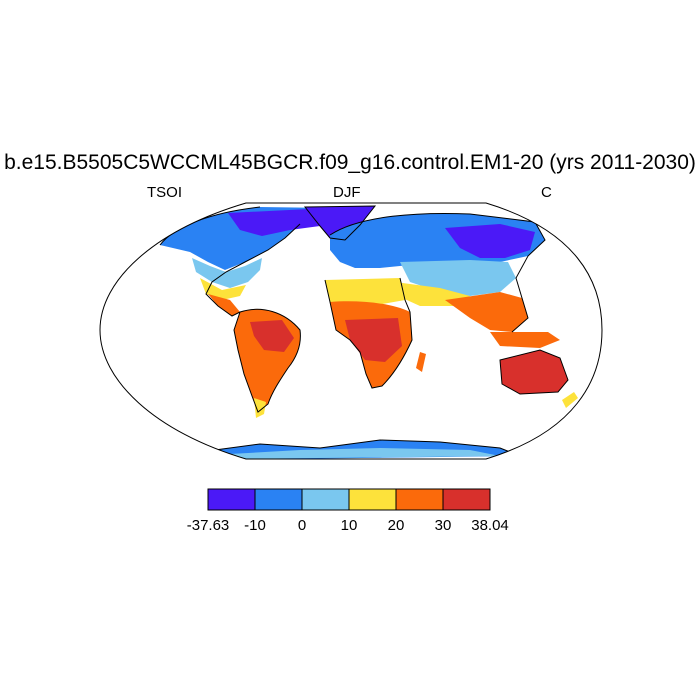 This screenshot has width=700, height=700. What do you see at coordinates (349, 525) in the screenshot?
I see `colorbar-tick-label: 10` at bounding box center [349, 525].